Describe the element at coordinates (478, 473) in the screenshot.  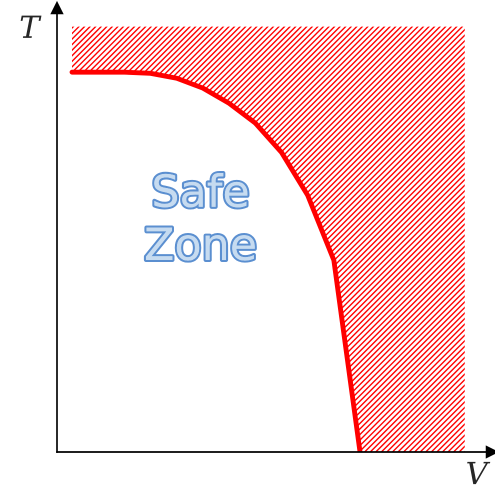
I see `x-axis-title: V` at that location.